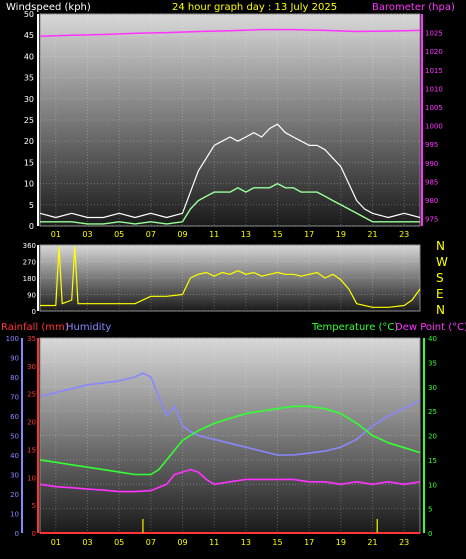  What do you see at coordinates (14, 515) in the screenshot?
I see `humidity-tick-label: 10` at bounding box center [14, 515].